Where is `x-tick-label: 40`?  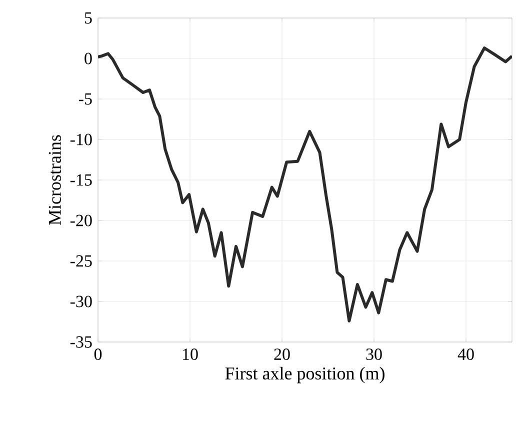 x-tick-label: 40 is located at coordinates (466, 354).